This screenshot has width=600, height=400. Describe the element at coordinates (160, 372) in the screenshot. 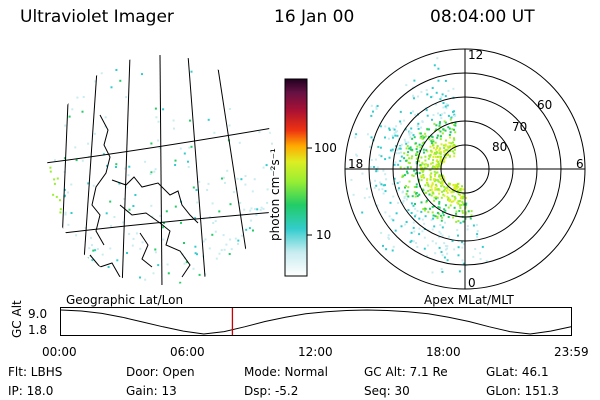

I see `door-readout: Door: Open` at that location.